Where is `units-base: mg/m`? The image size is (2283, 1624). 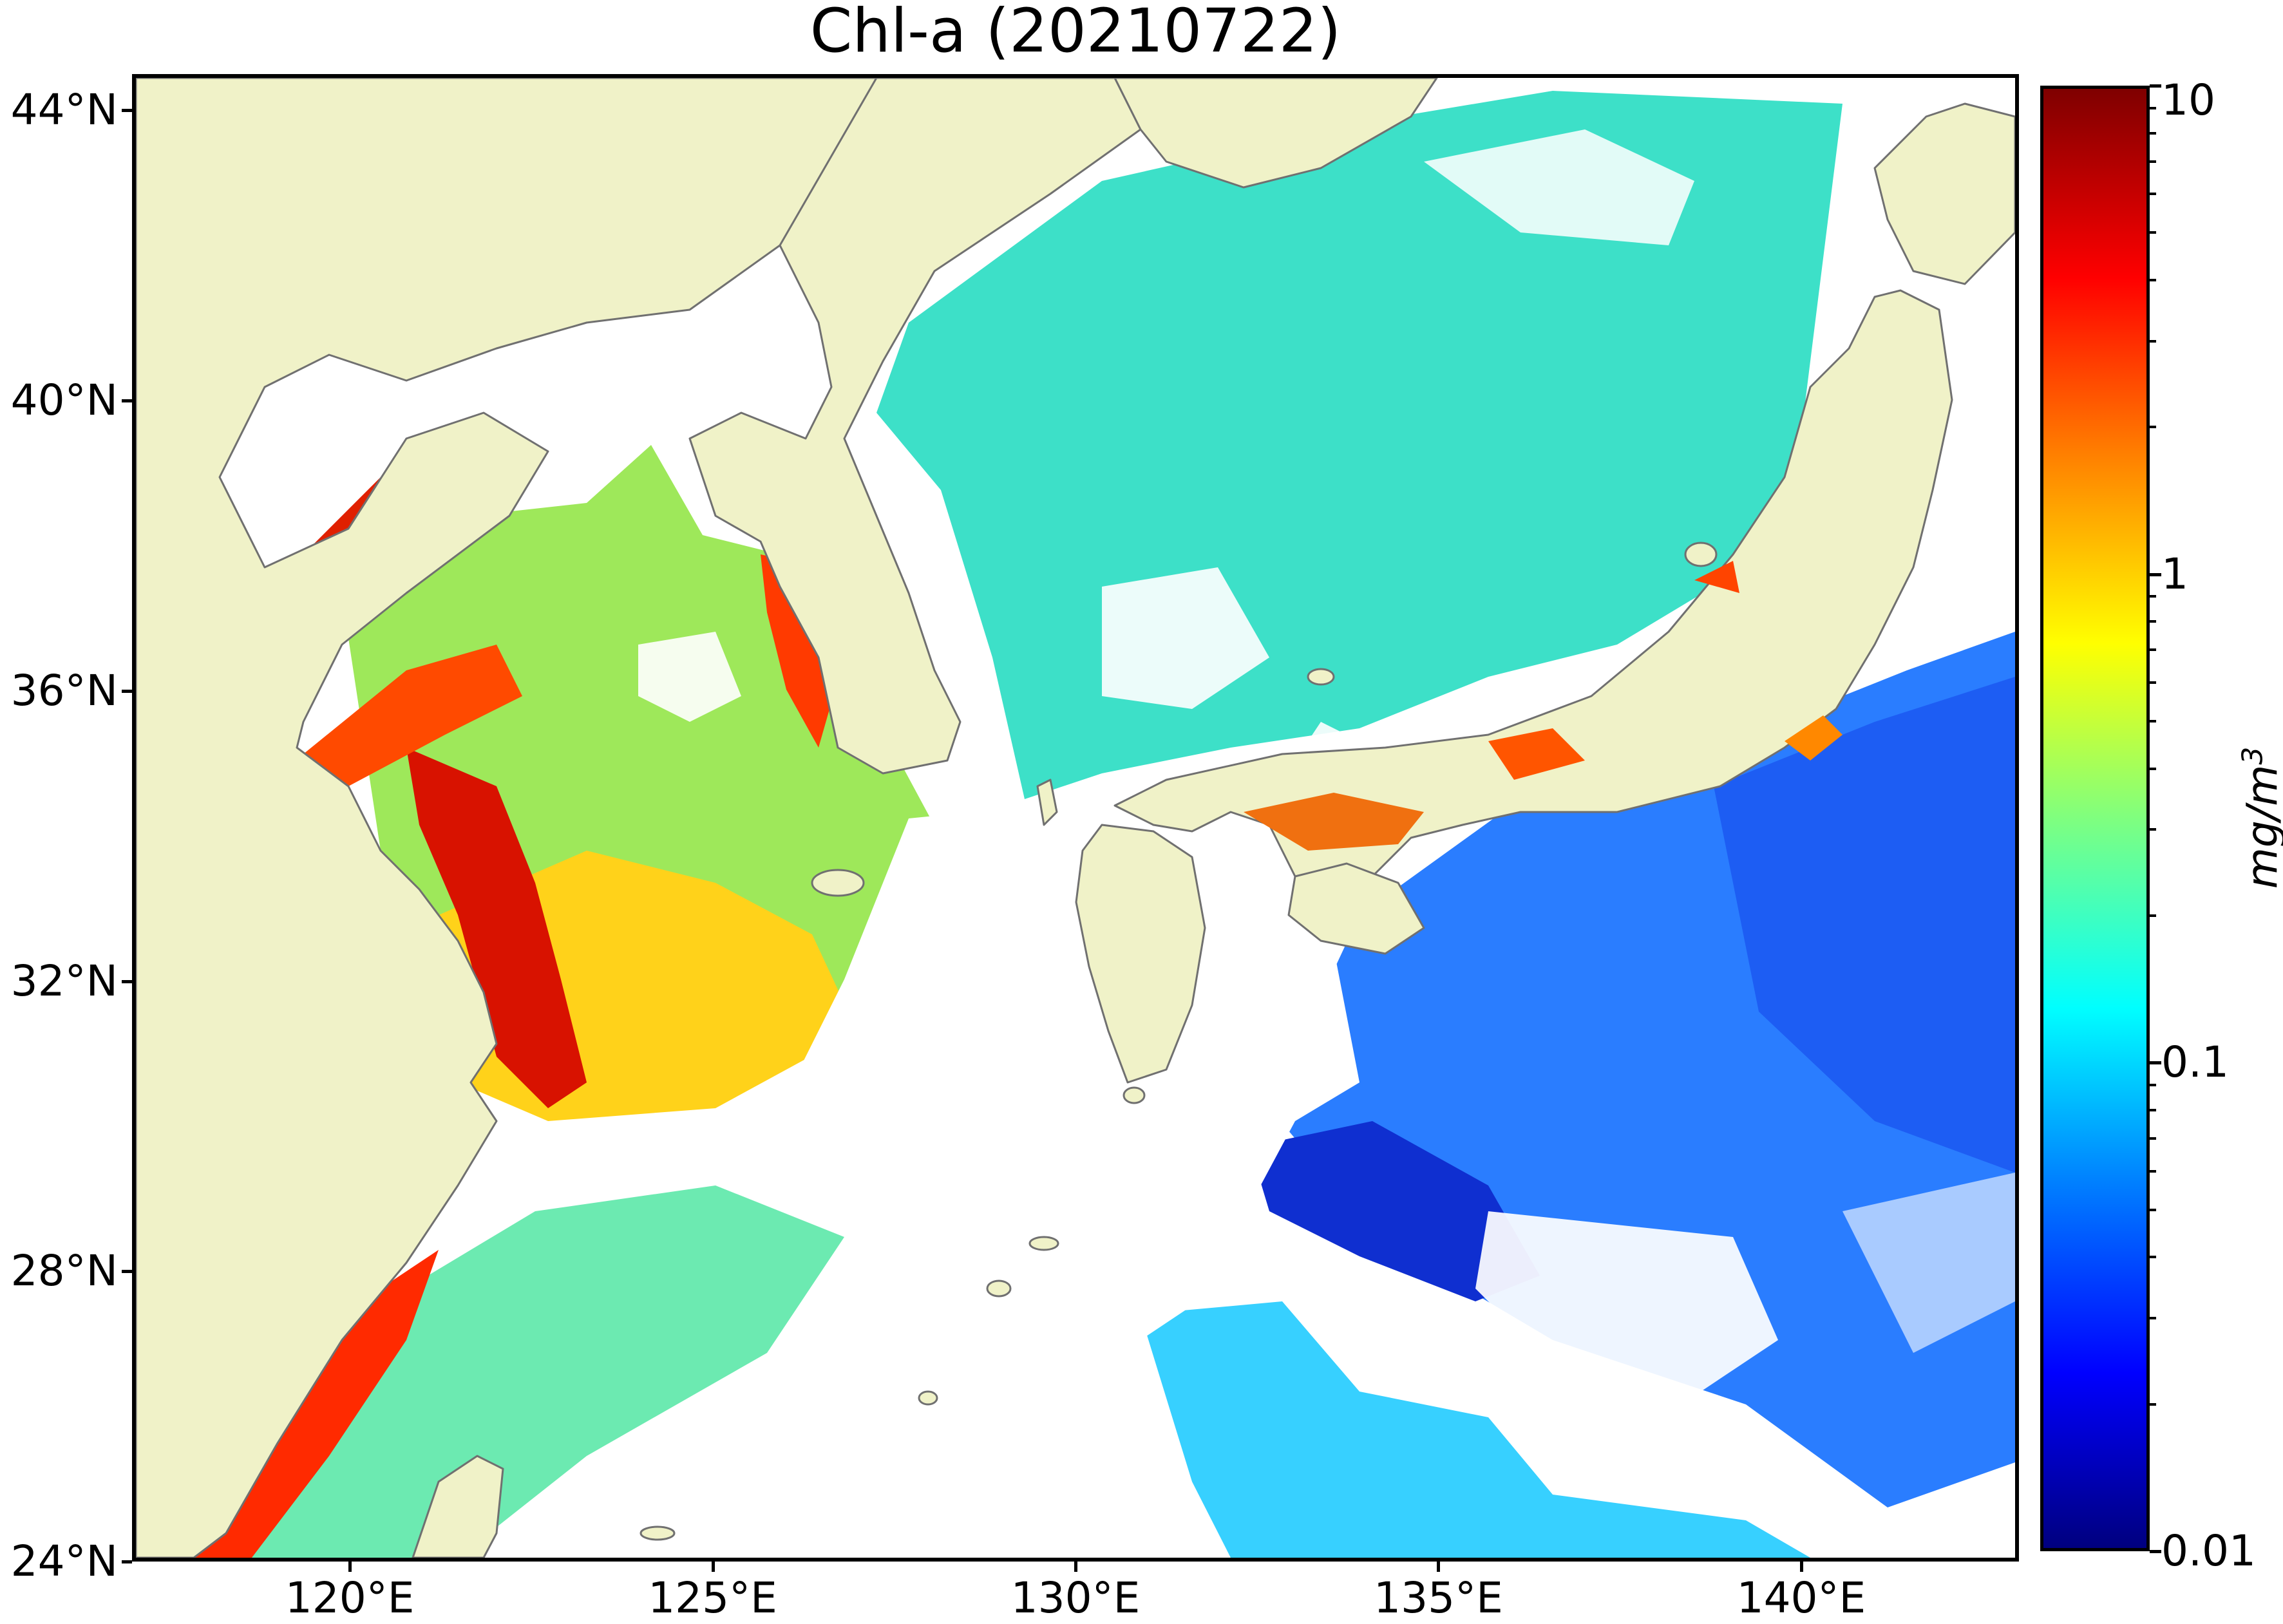 units-base: mg/m is located at coordinates (2260, 826).